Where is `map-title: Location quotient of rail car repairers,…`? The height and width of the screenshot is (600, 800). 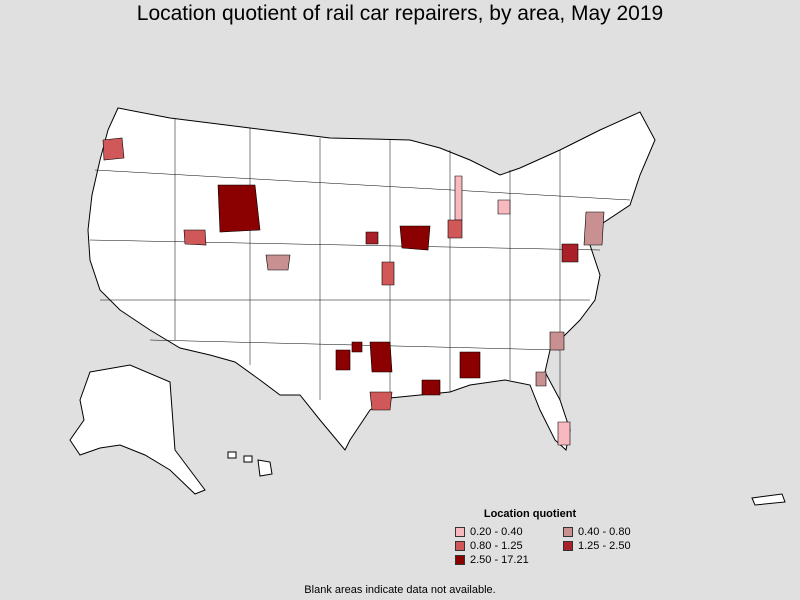
map-title: Location quotient of rail car repairers,… is located at coordinates (400, 13).